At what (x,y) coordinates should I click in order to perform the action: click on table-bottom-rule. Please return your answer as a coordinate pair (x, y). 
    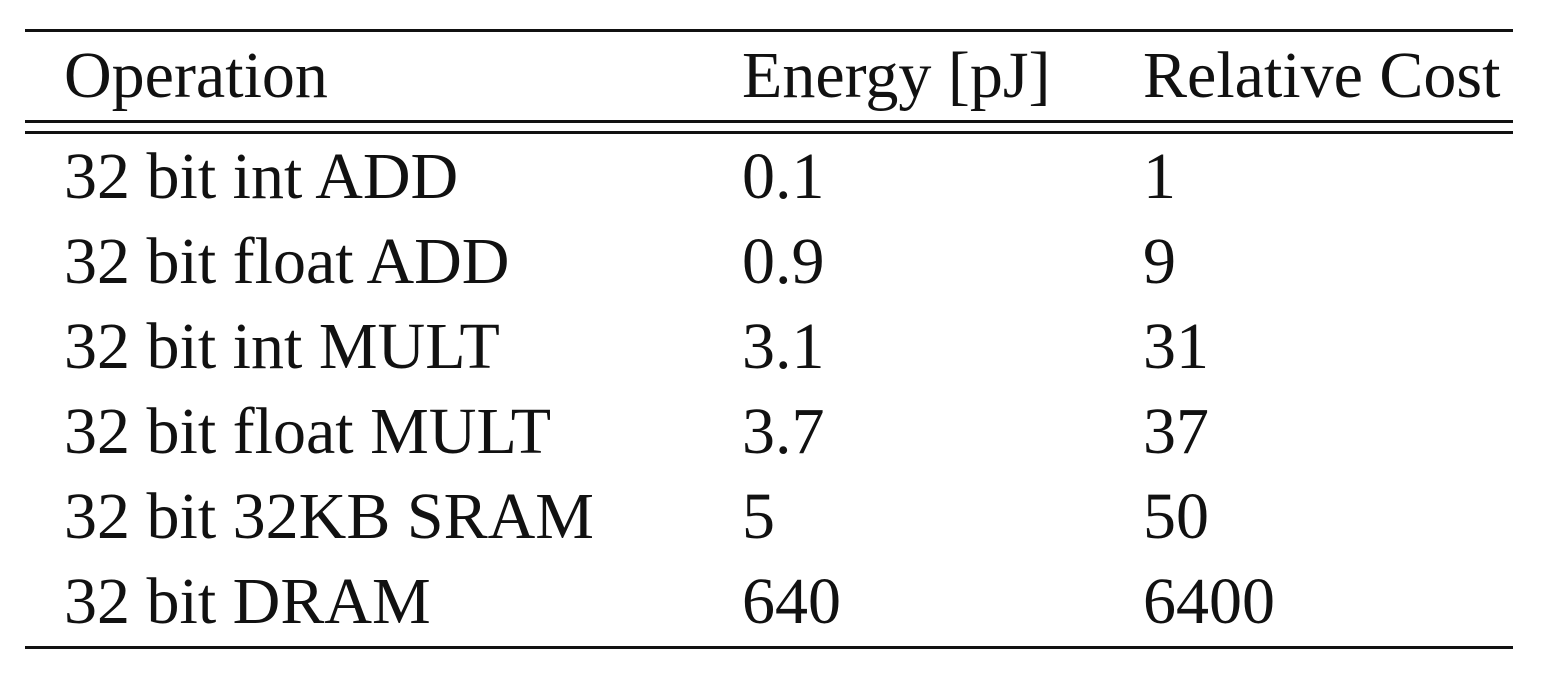
    Looking at the image, I should click on (769, 647).